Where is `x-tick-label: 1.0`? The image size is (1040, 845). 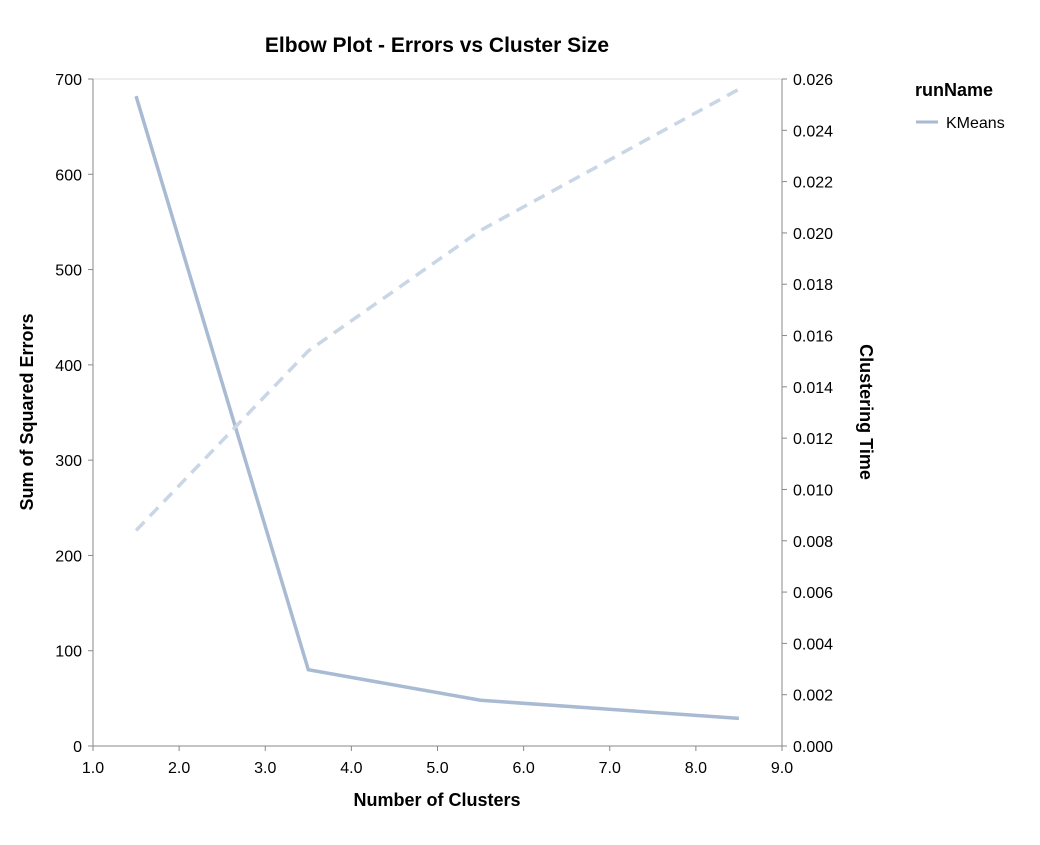 x-tick-label: 1.0 is located at coordinates (93, 768).